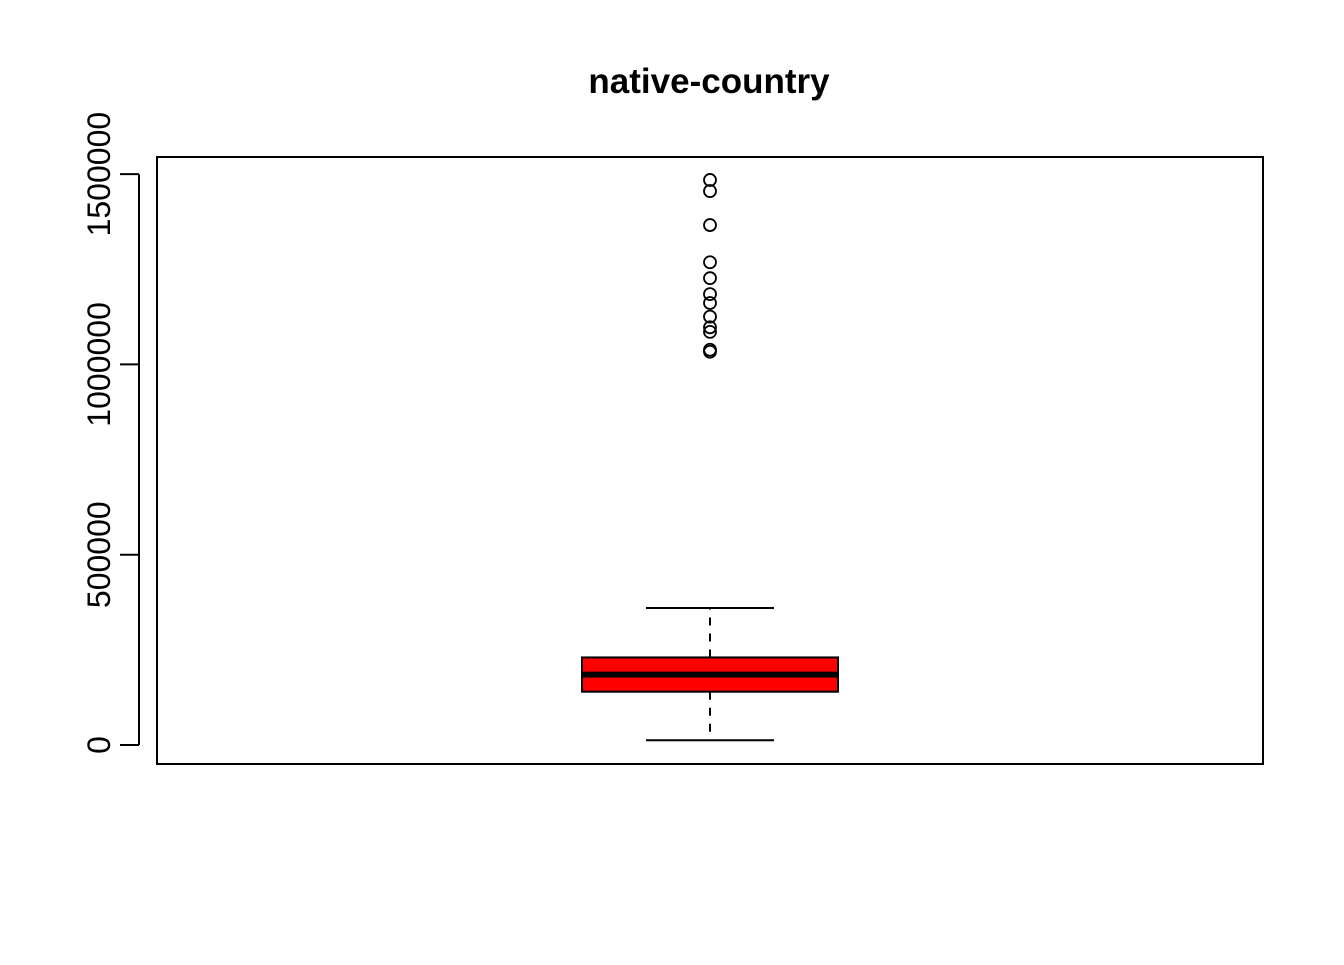 The width and height of the screenshot is (1344, 965). I want to click on y-tick-label: 1500000, so click(99, 174).